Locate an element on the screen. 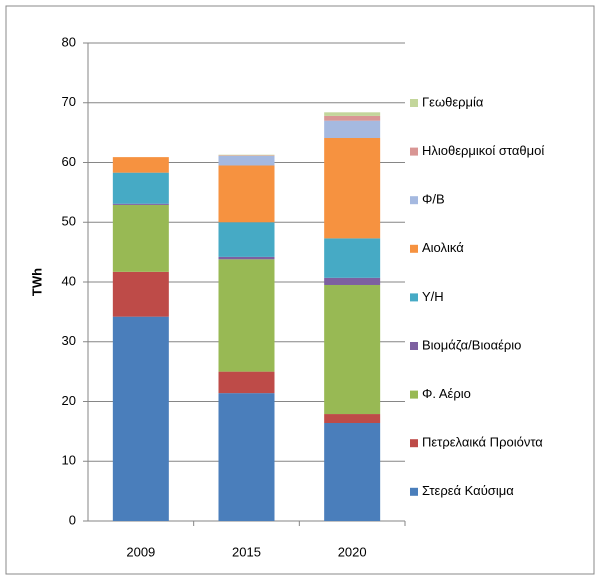 Image resolution: width=600 pixels, height=585 pixels. x-tick-label: 2009 is located at coordinates (140, 551).